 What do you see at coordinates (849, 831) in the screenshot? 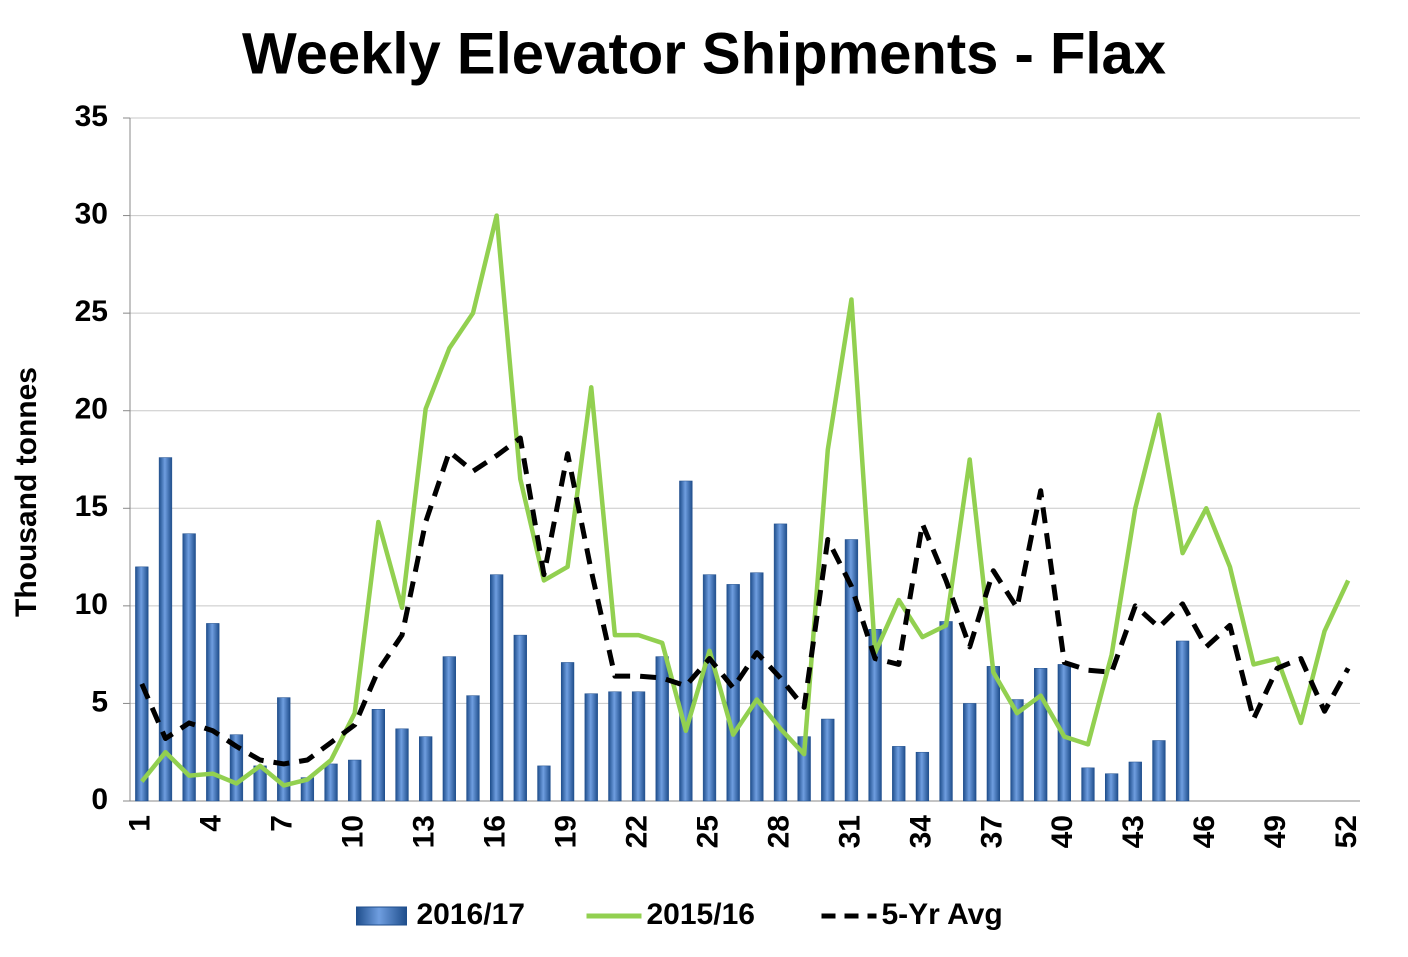
I see `x-tick-label: 31` at bounding box center [849, 831].